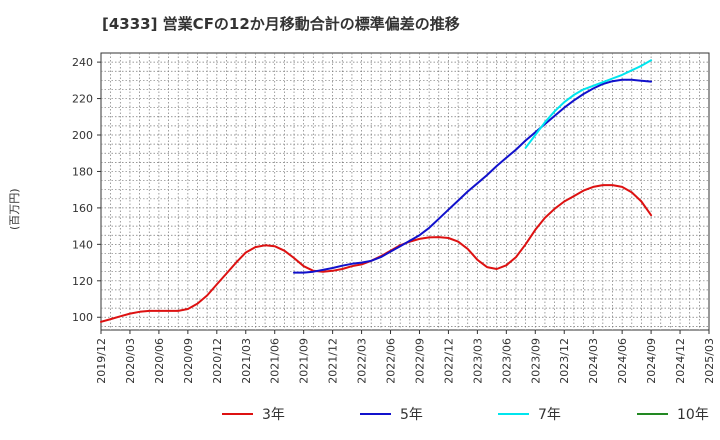 This screenshot has width=720, height=440. Describe the element at coordinates (188, 361) in the screenshot. I see `x-tick-label: 2020/09` at that location.